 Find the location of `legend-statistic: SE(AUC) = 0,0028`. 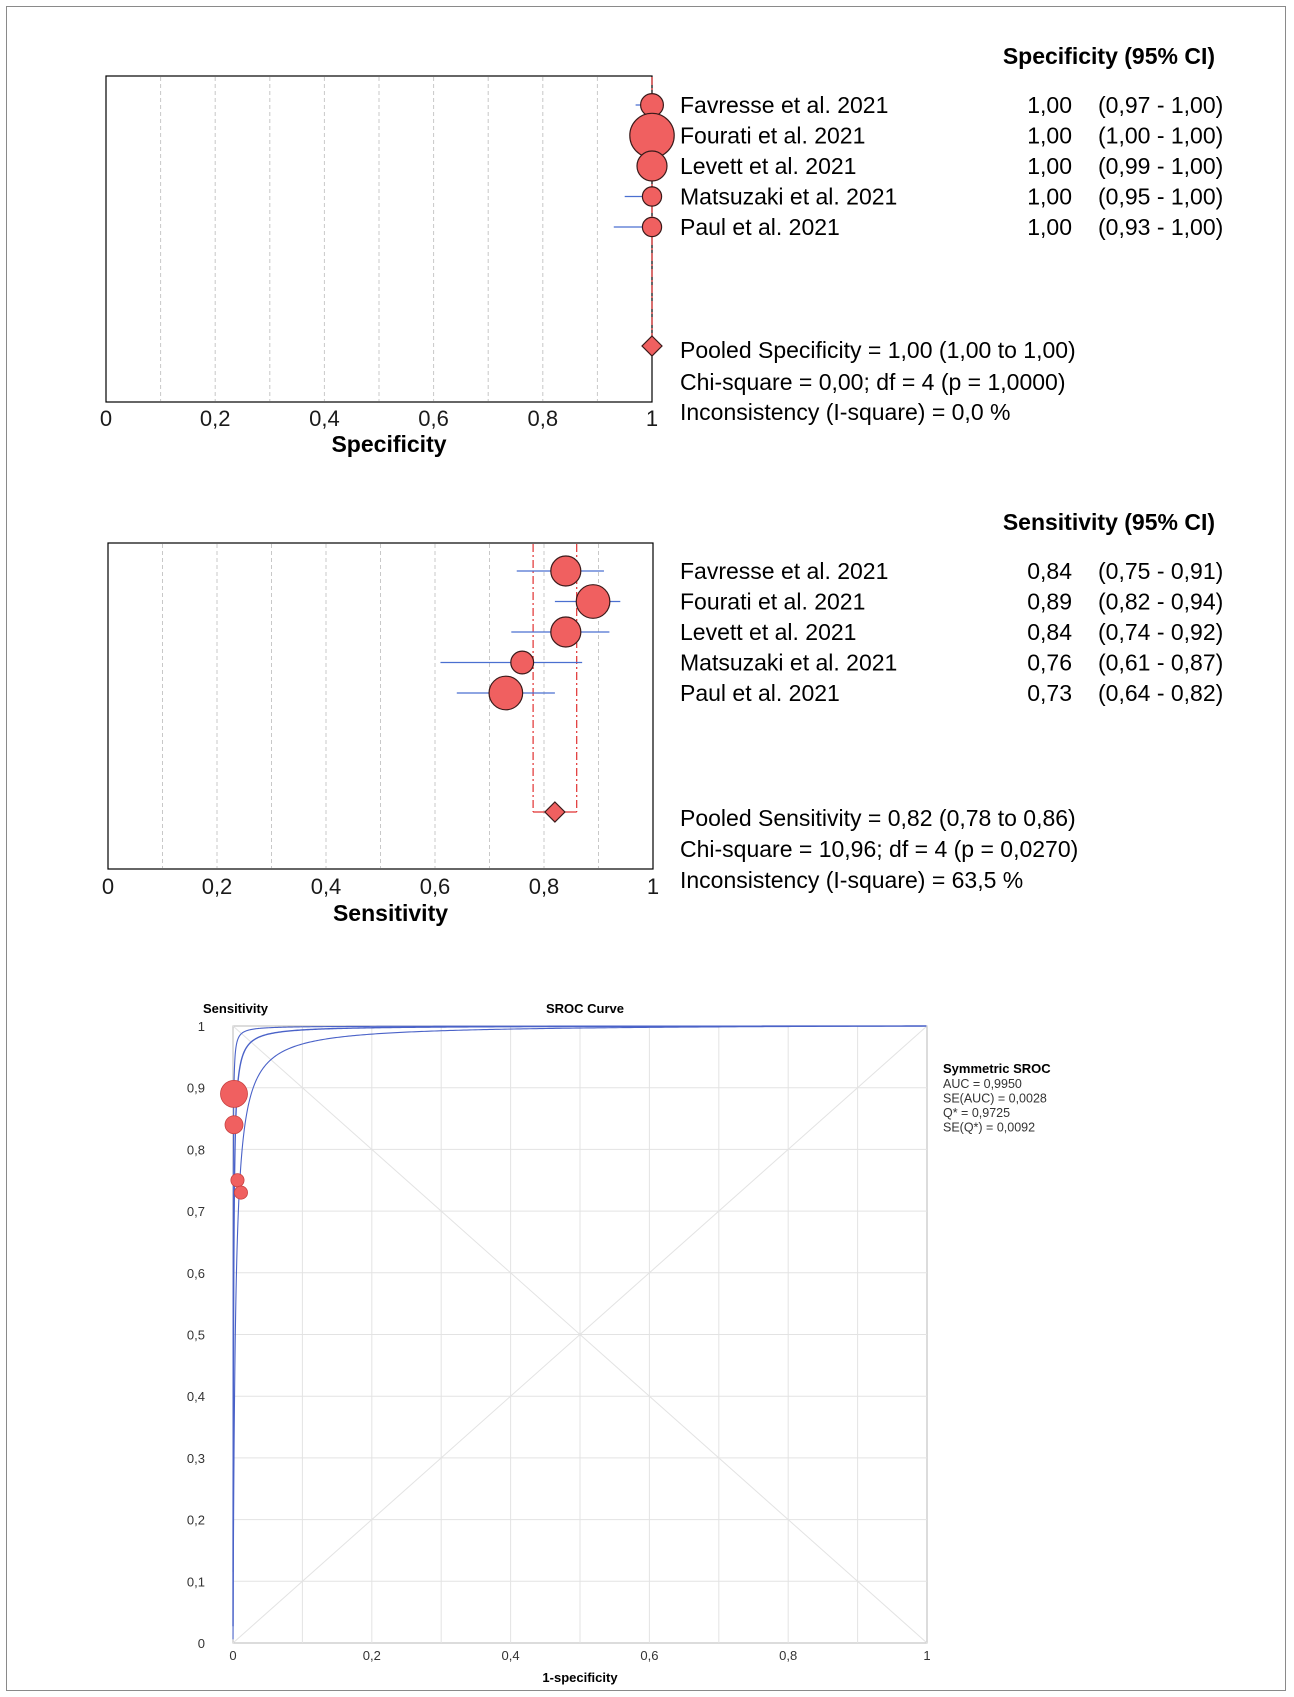

legend-statistic: SE(AUC) = 0,0028 is located at coordinates (995, 1099).